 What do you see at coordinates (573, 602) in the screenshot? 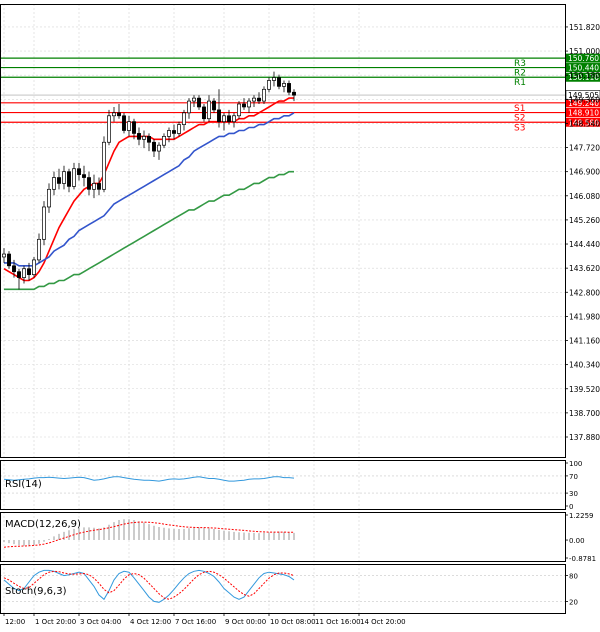
I see `stoch-tick-label: 20` at bounding box center [573, 602].